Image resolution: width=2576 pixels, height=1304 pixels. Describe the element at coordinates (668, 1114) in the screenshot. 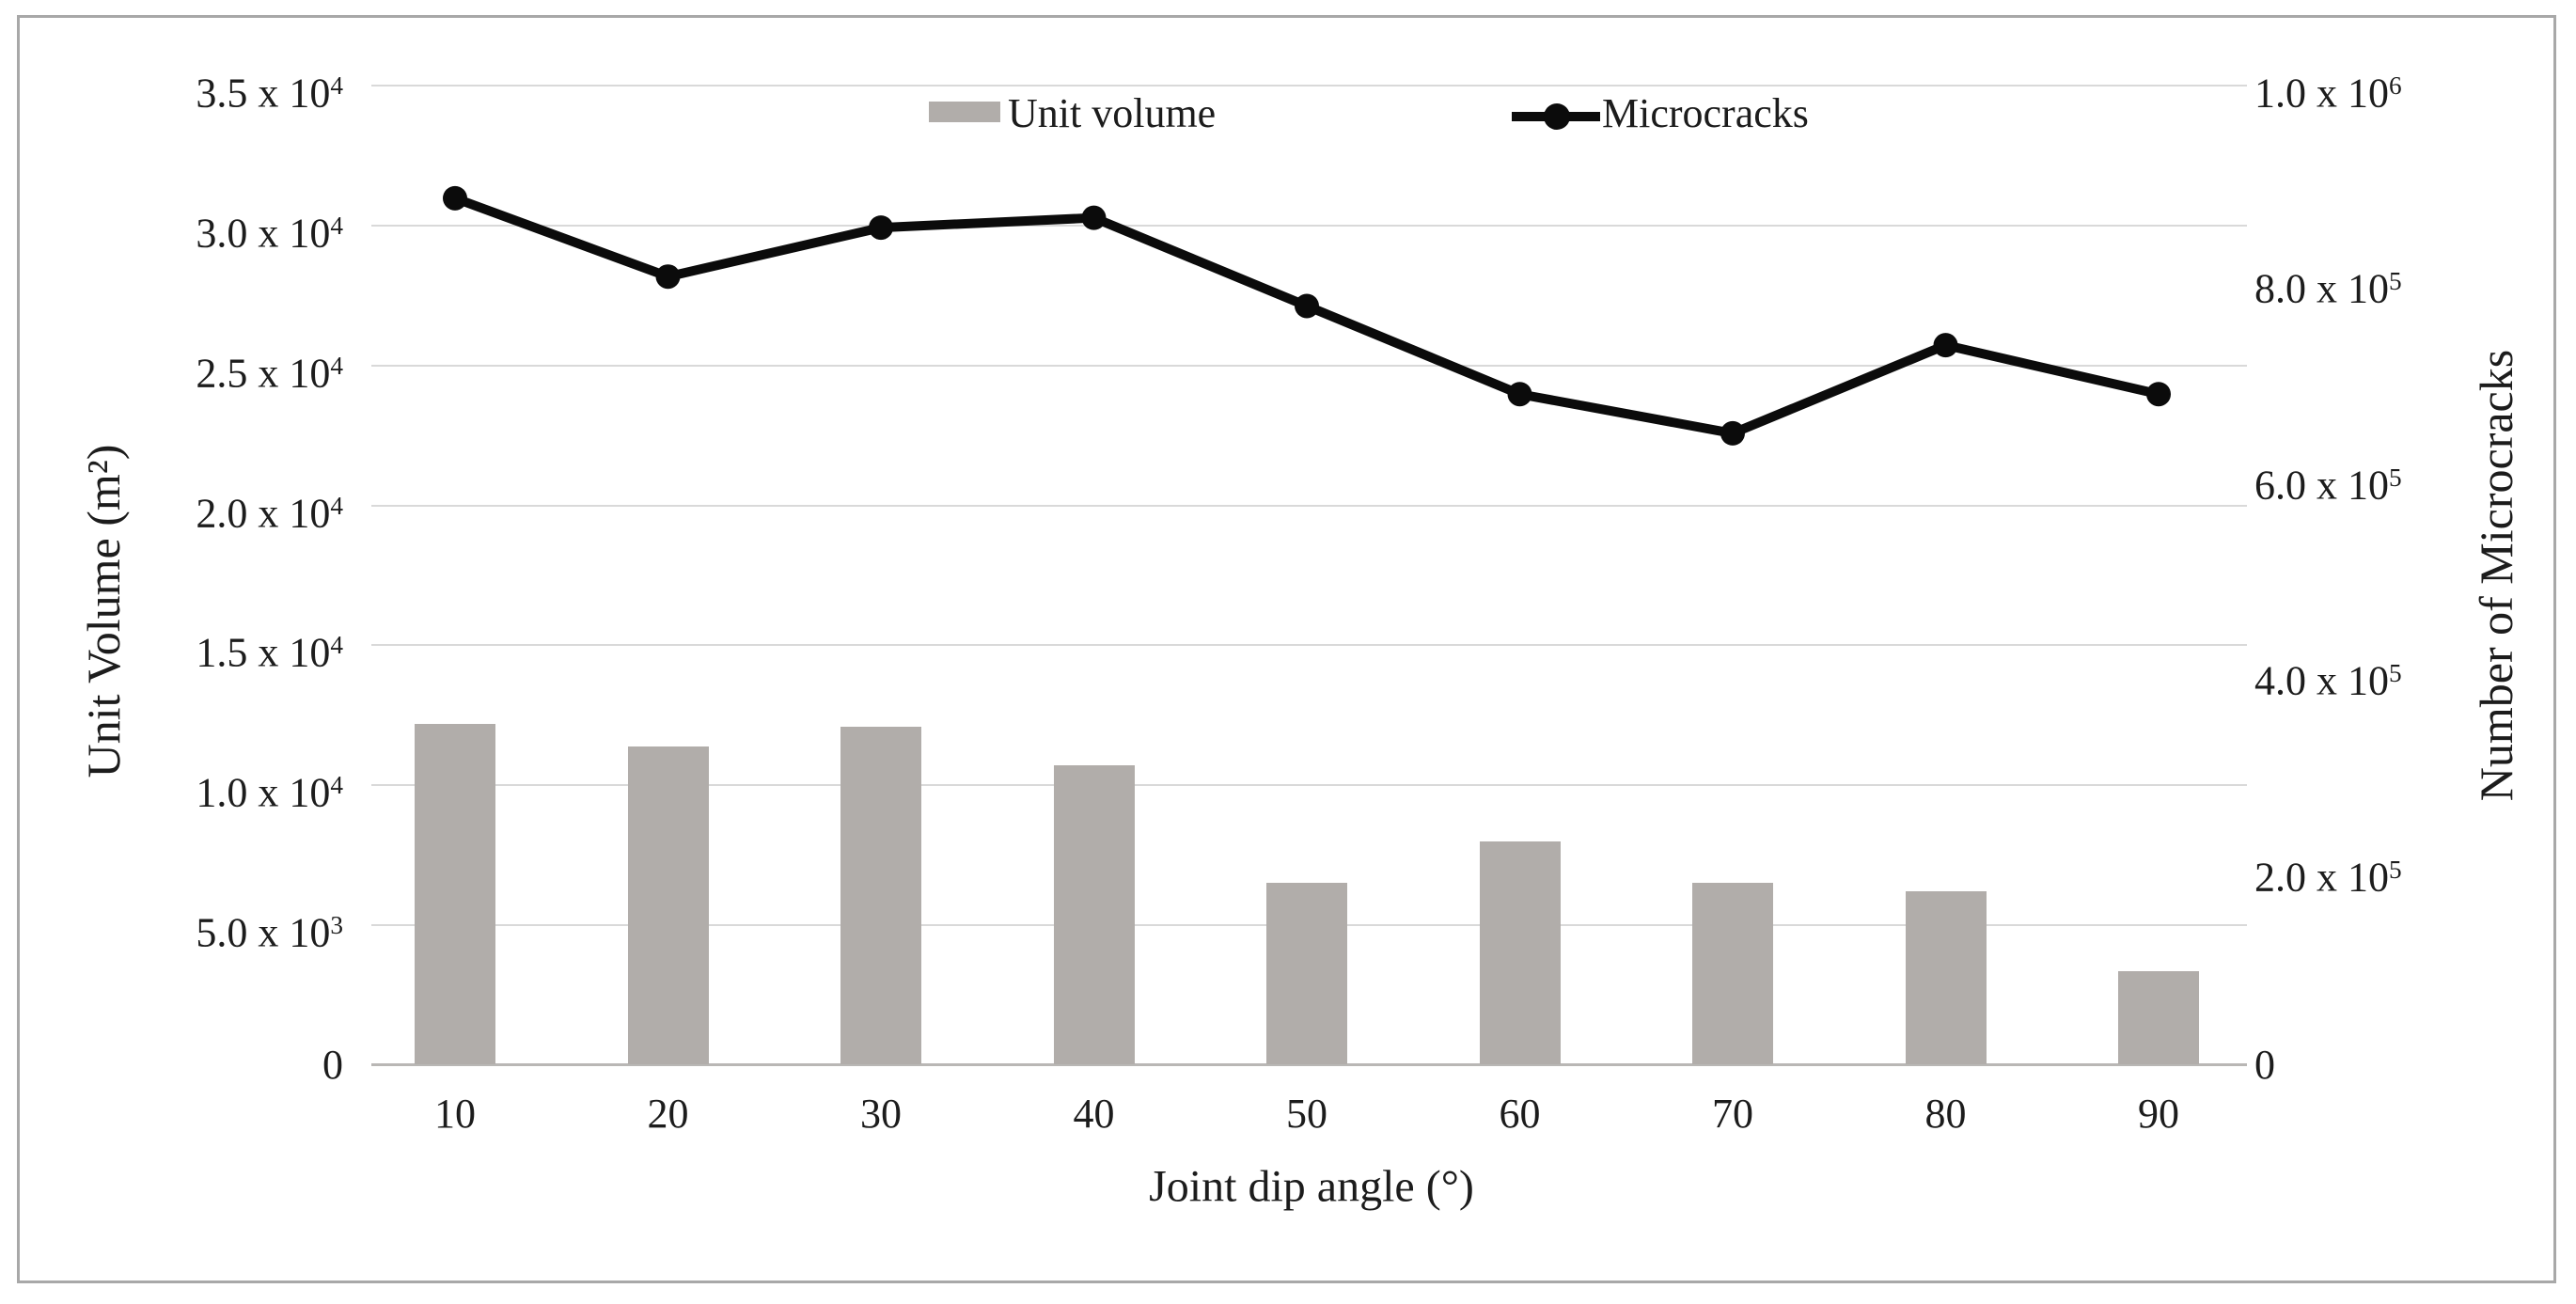

I see `x-tick-label-20: 20` at that location.